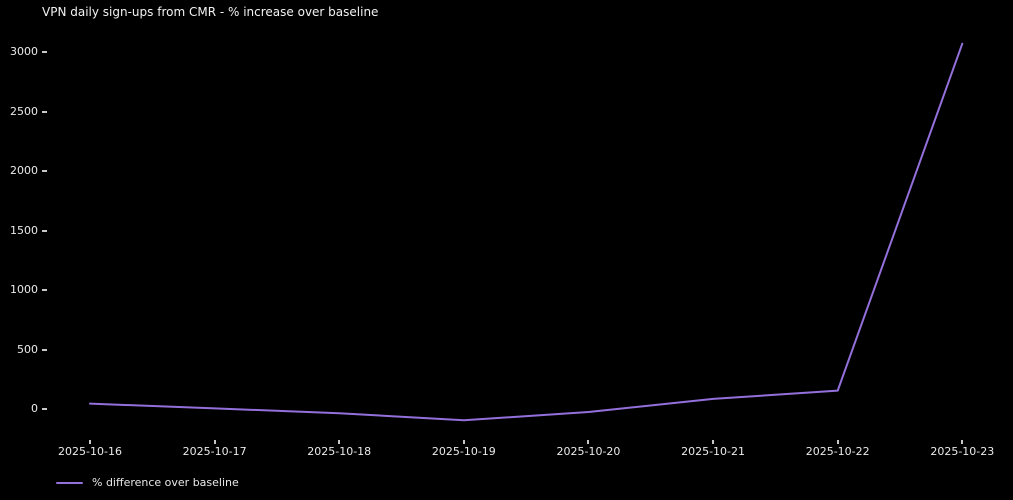  What do you see at coordinates (90, 451) in the screenshot?
I see `x-tick-label: 2025-10-16` at bounding box center [90, 451].